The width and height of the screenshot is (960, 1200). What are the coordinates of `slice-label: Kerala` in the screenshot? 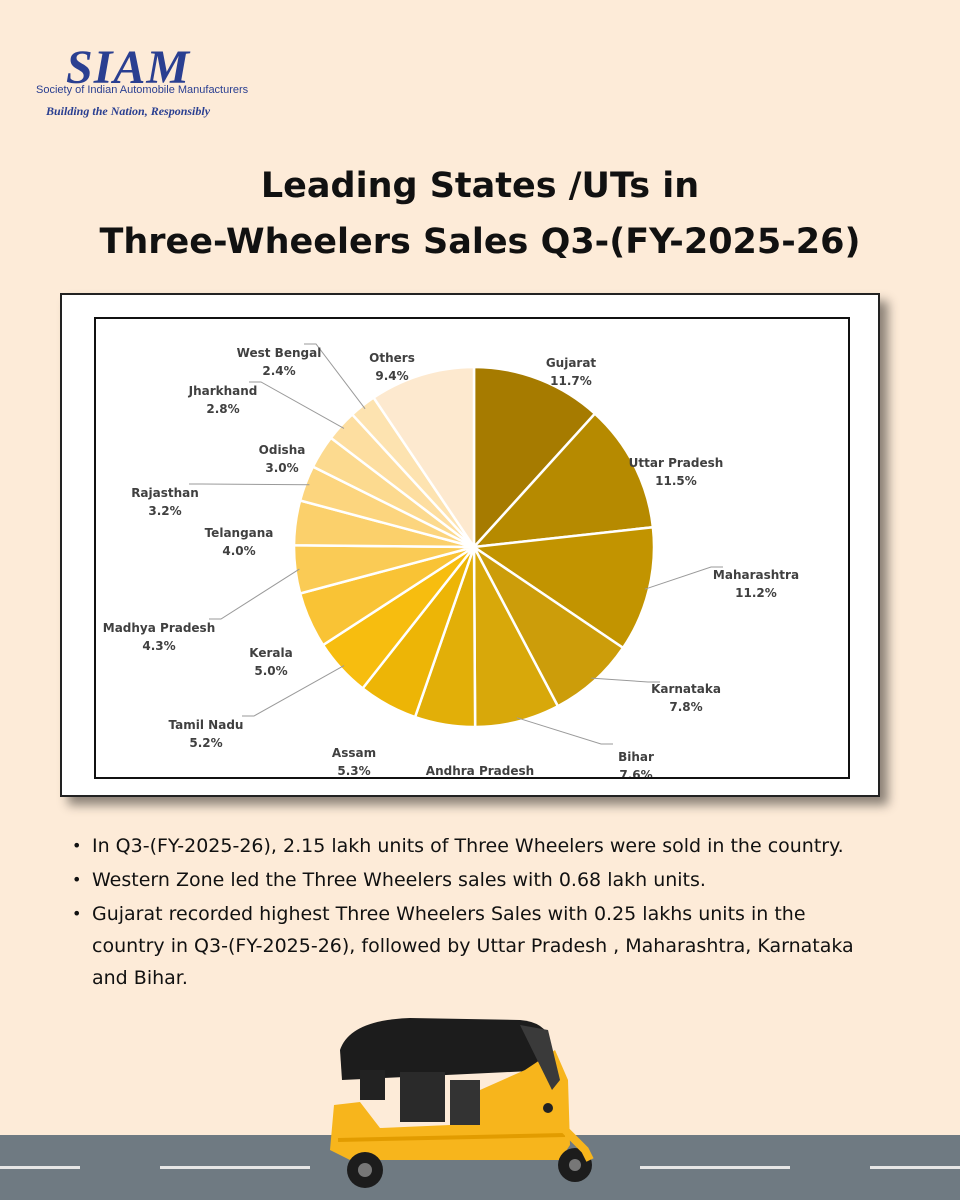 It's located at (270, 653).